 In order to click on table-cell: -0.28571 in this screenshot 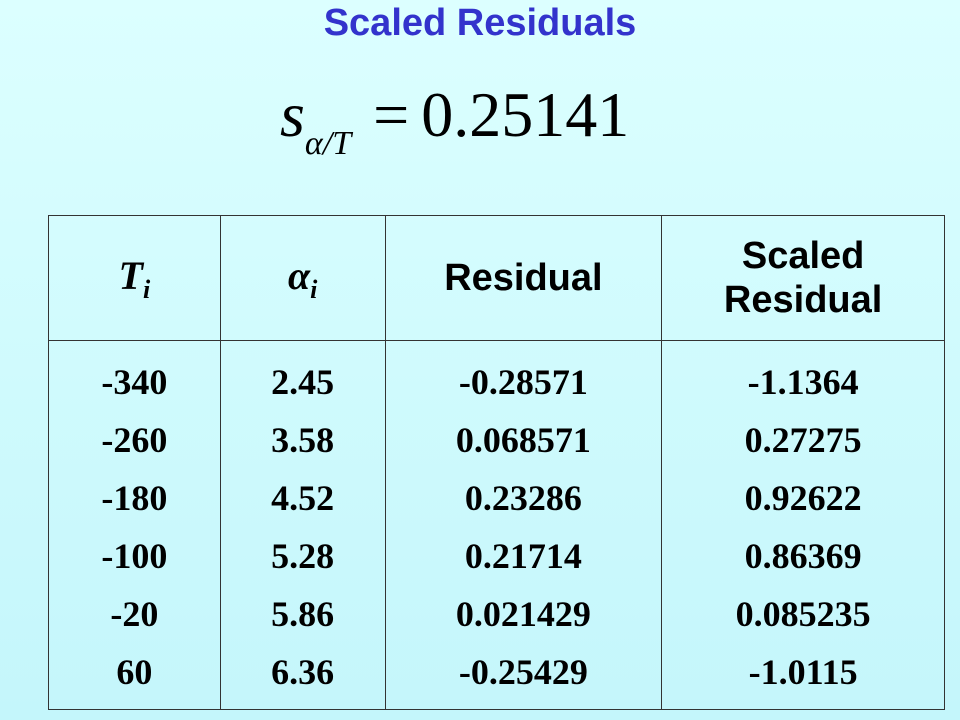, I will do `click(523, 375)`.